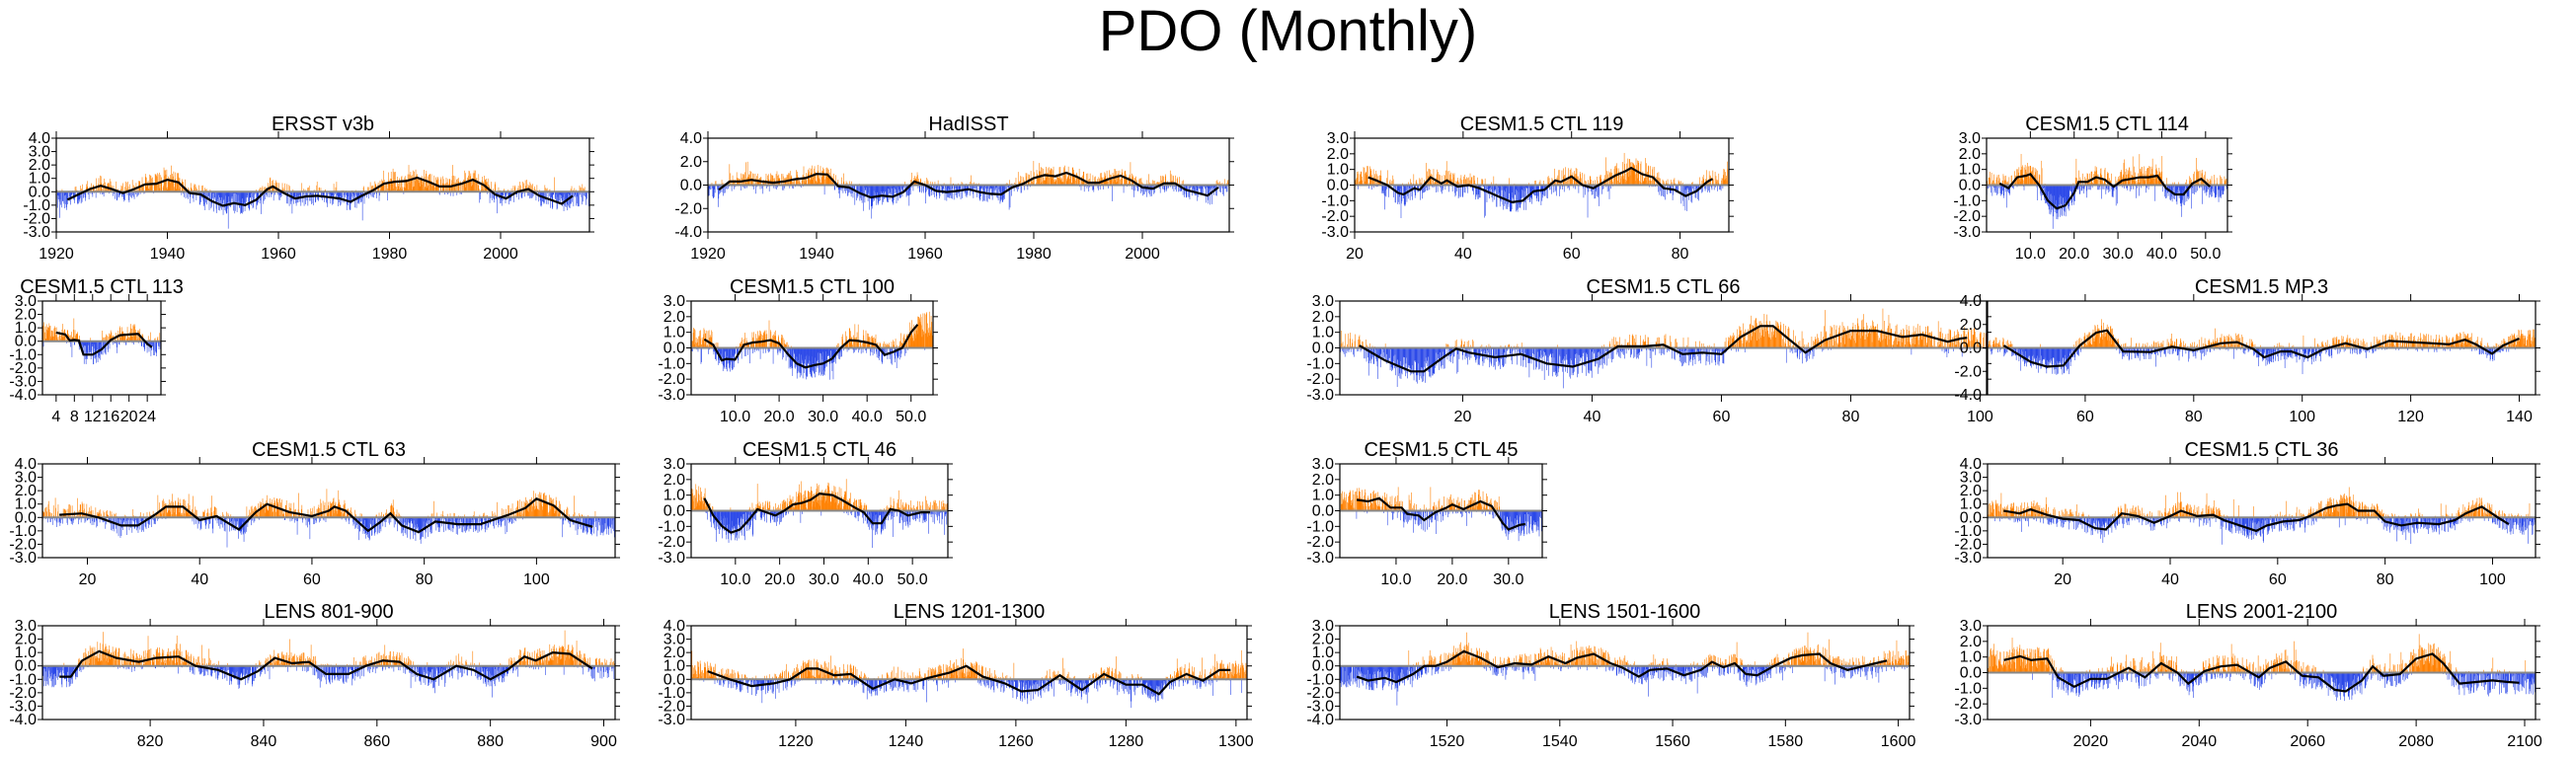  I want to click on x-tick-label: 16, so click(110, 417).